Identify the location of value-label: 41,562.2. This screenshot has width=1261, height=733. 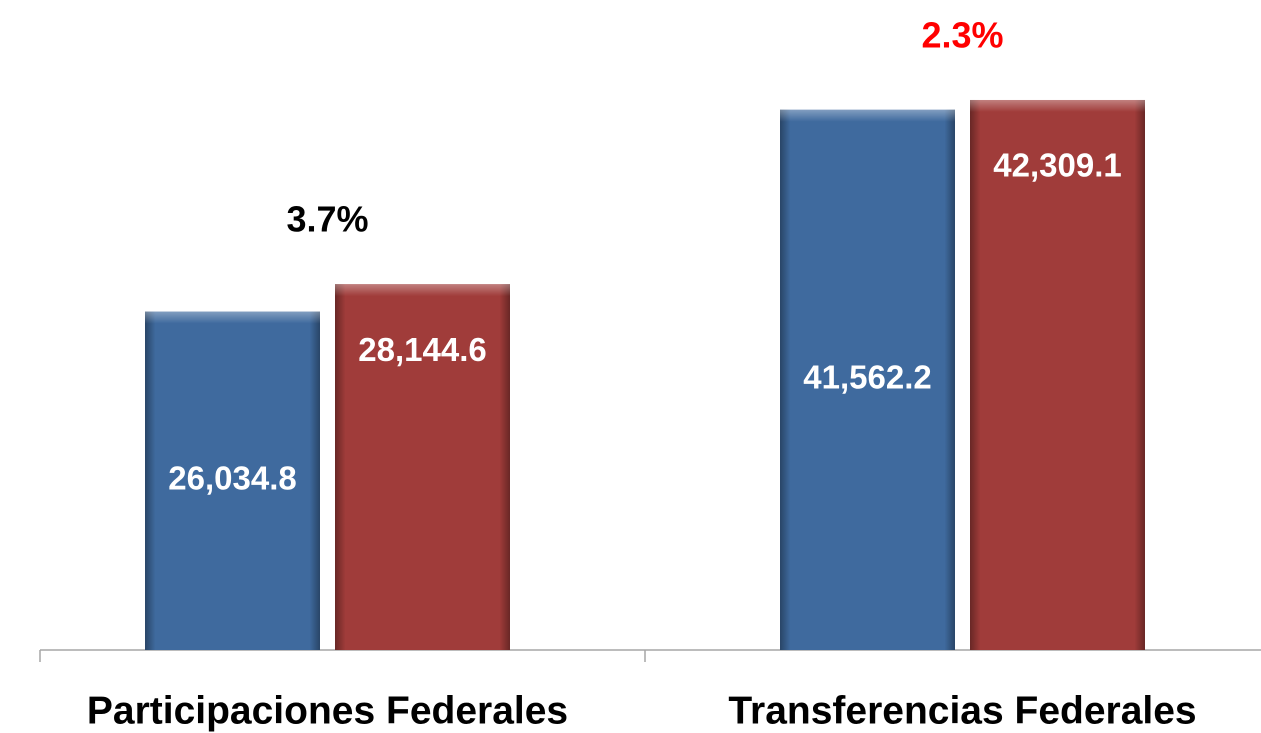
(867, 377).